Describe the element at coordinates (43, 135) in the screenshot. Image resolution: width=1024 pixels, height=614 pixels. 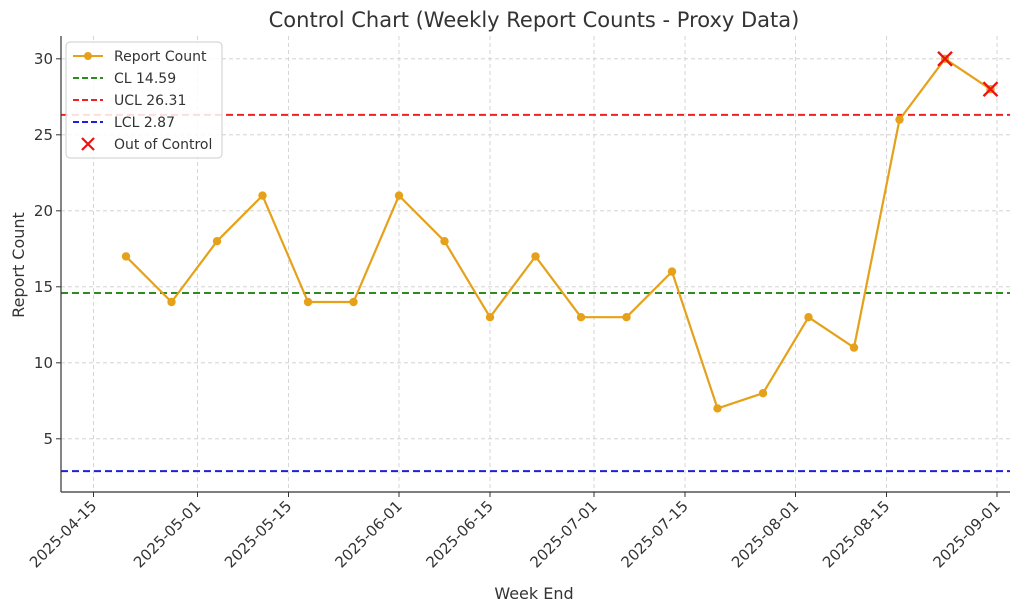
I see `y-tick-label: 25` at that location.